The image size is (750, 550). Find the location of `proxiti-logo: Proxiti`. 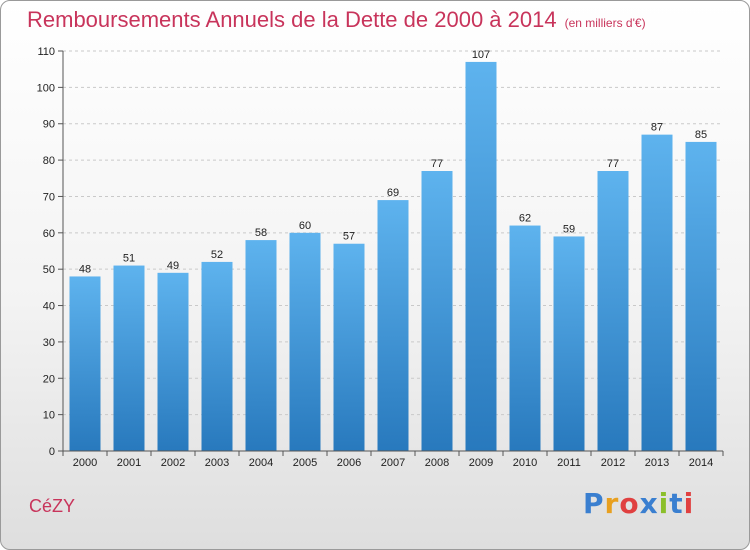

proxiti-logo: Proxiti is located at coordinates (639, 503).